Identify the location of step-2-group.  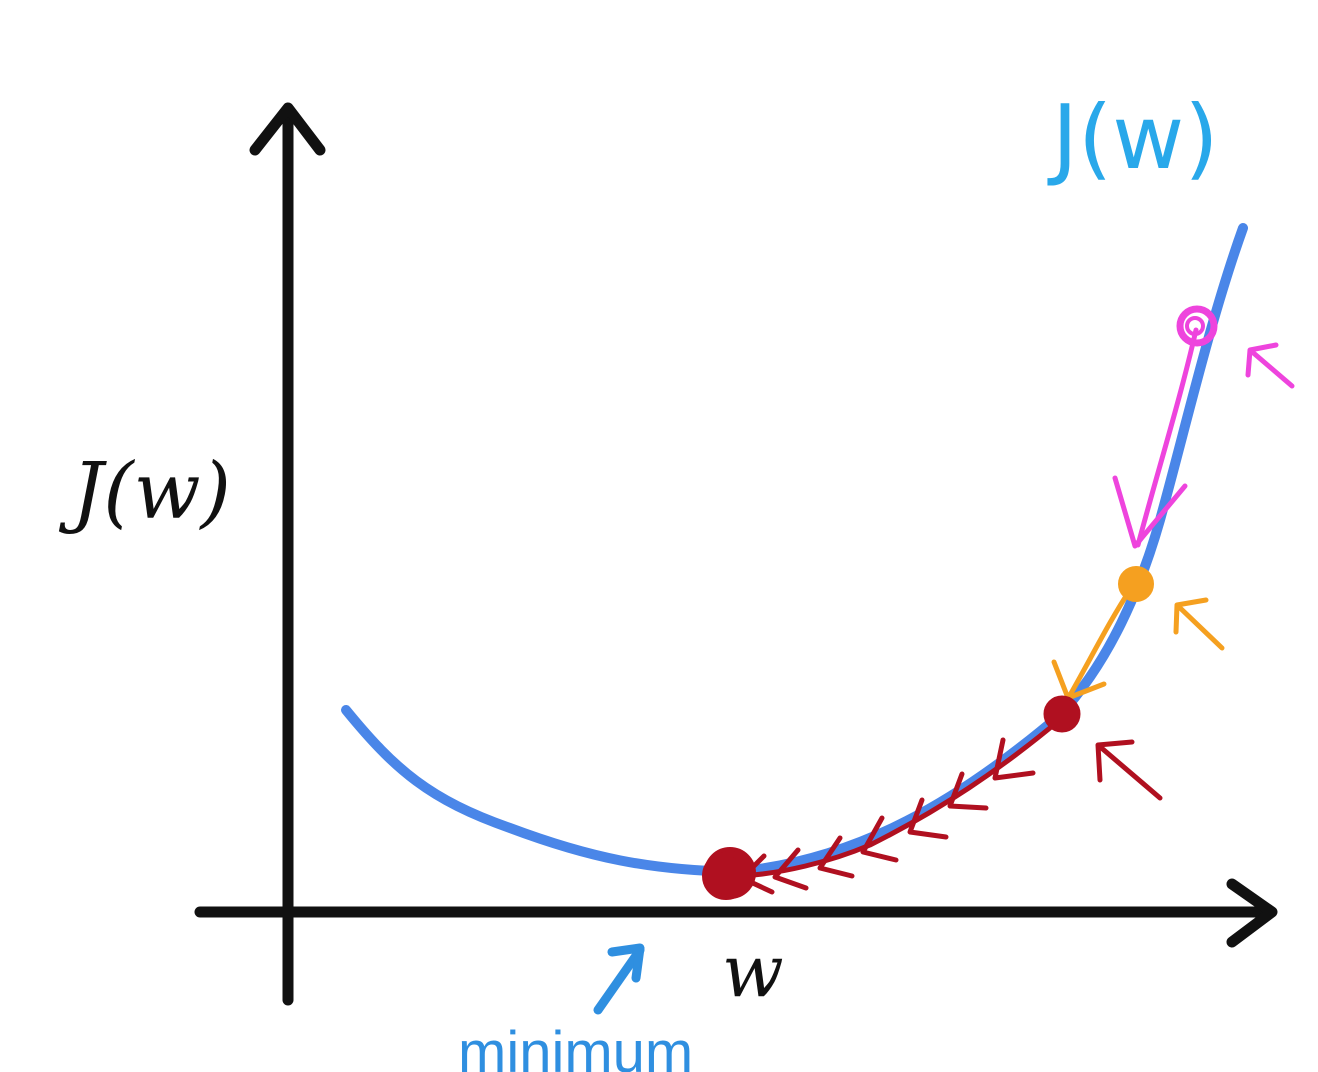
(1138, 633).